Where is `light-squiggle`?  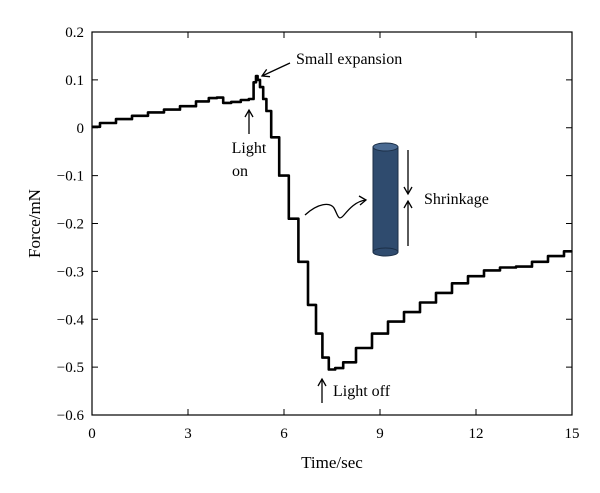 light-squiggle is located at coordinates (335, 209).